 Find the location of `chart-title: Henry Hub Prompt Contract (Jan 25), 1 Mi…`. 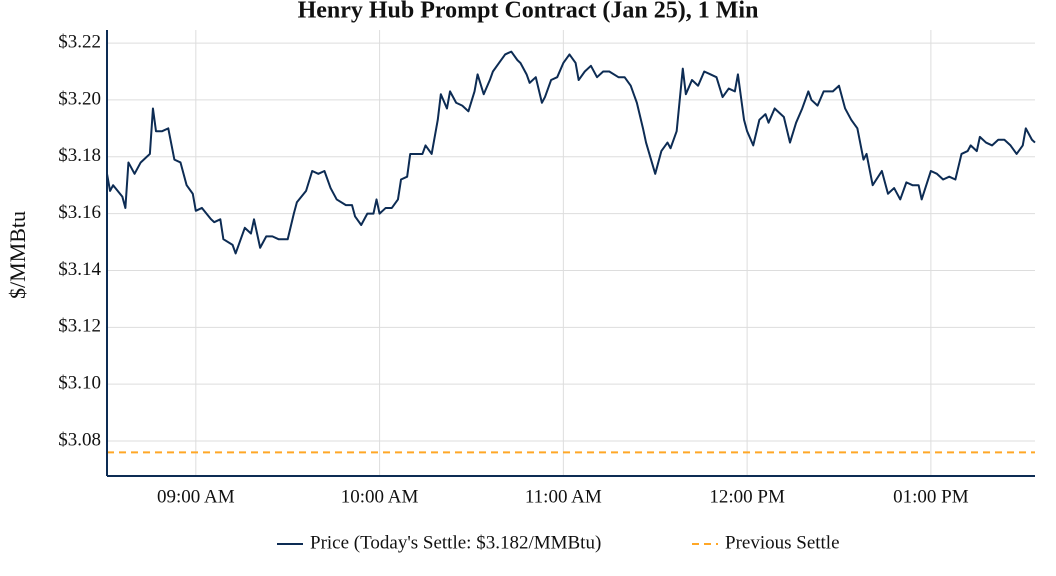

chart-title: Henry Hub Prompt Contract (Jan 25), 1 Mi… is located at coordinates (528, 12).